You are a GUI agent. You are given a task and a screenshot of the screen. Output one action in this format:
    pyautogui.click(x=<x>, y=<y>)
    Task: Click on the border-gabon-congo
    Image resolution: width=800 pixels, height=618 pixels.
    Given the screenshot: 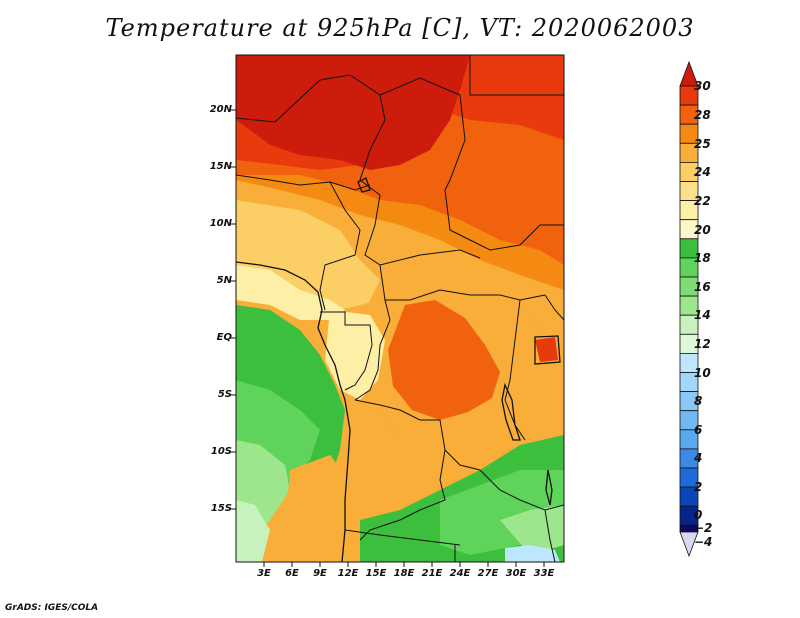 What is the action you would take?
    pyautogui.click(x=346, y=351)
    